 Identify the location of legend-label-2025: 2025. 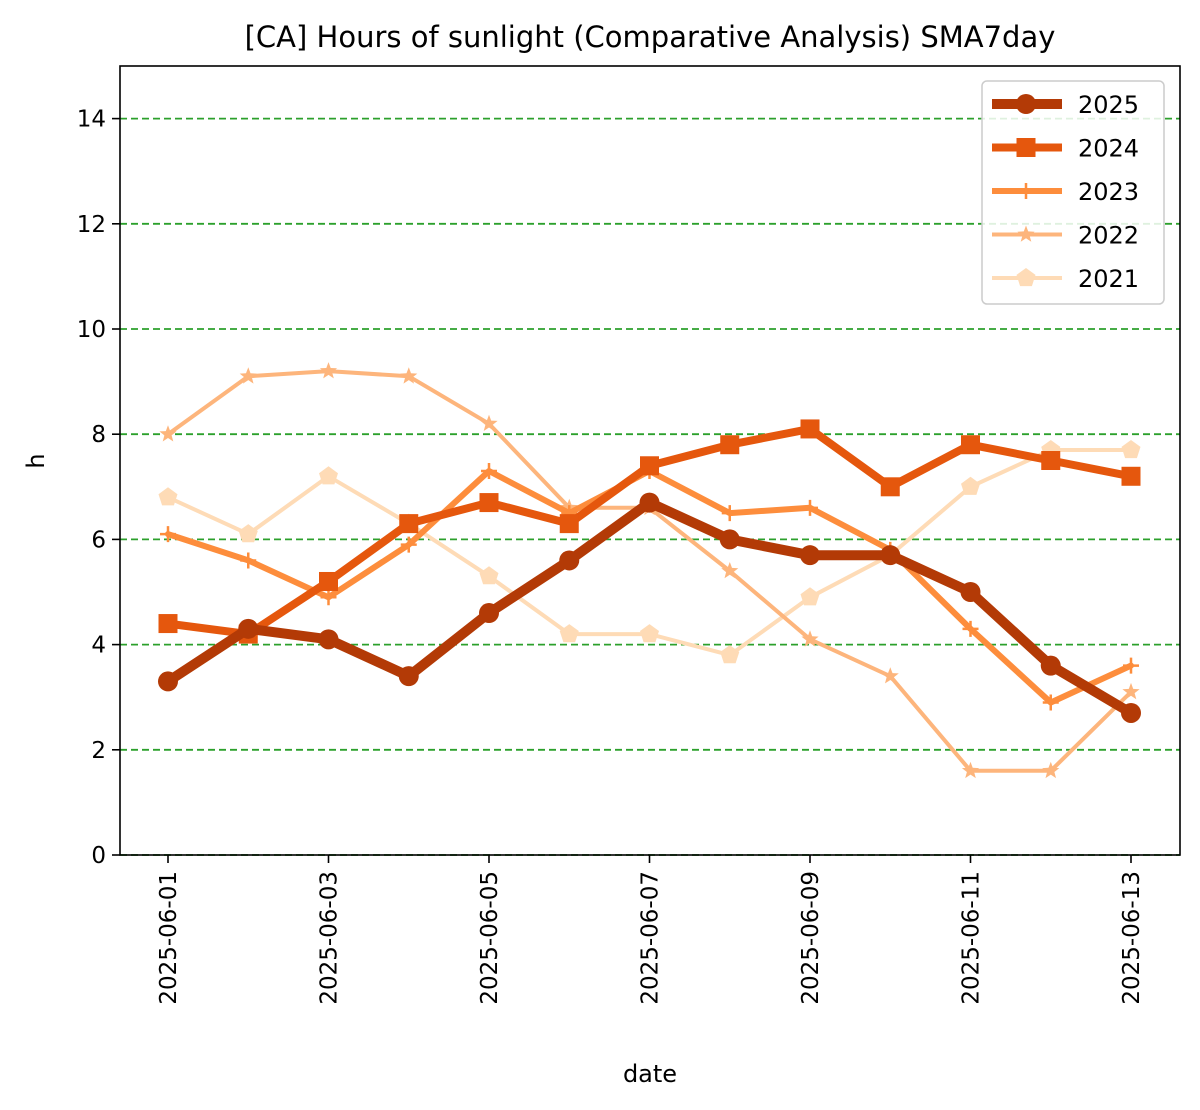
(1108, 105).